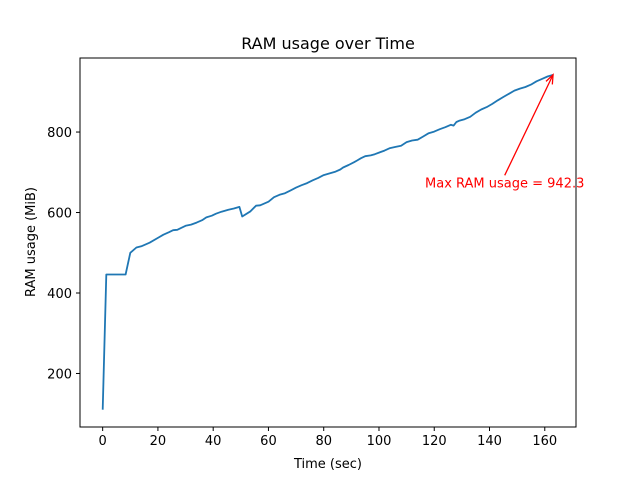  Describe the element at coordinates (103, 441) in the screenshot. I see `x-tick-label: 0` at that location.